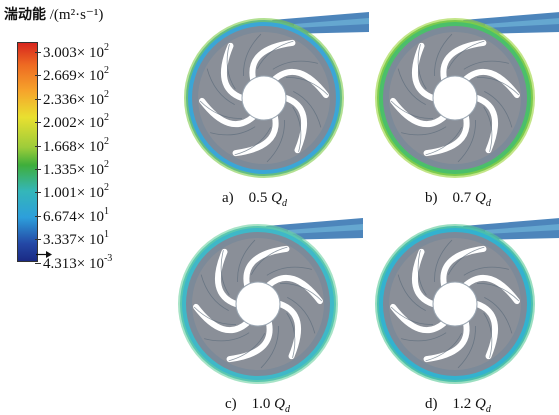  I want to click on legend-title: 湍动能 /(m²·s⁻¹), so click(53, 14).